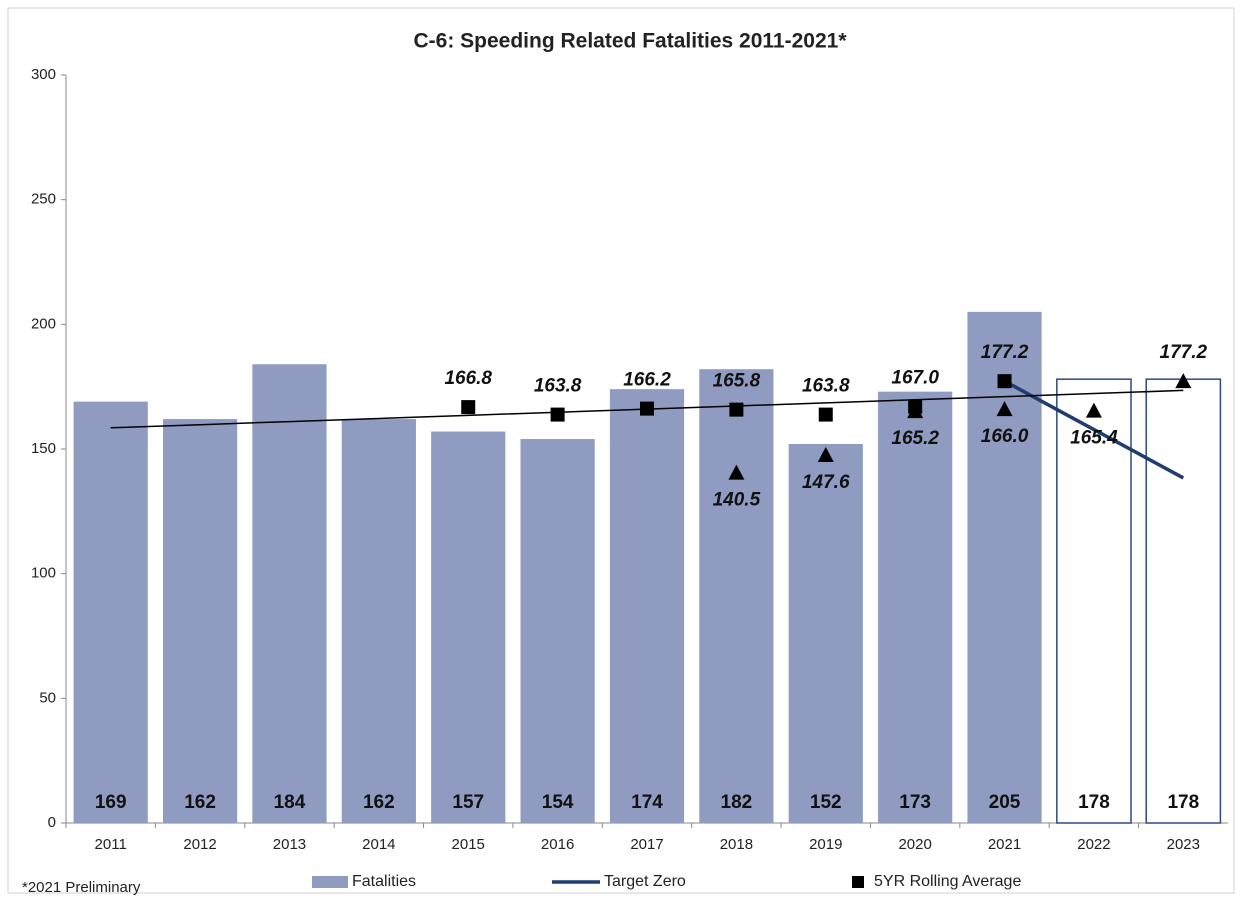  Describe the element at coordinates (647, 802) in the screenshot. I see `bar-label: 174` at that location.